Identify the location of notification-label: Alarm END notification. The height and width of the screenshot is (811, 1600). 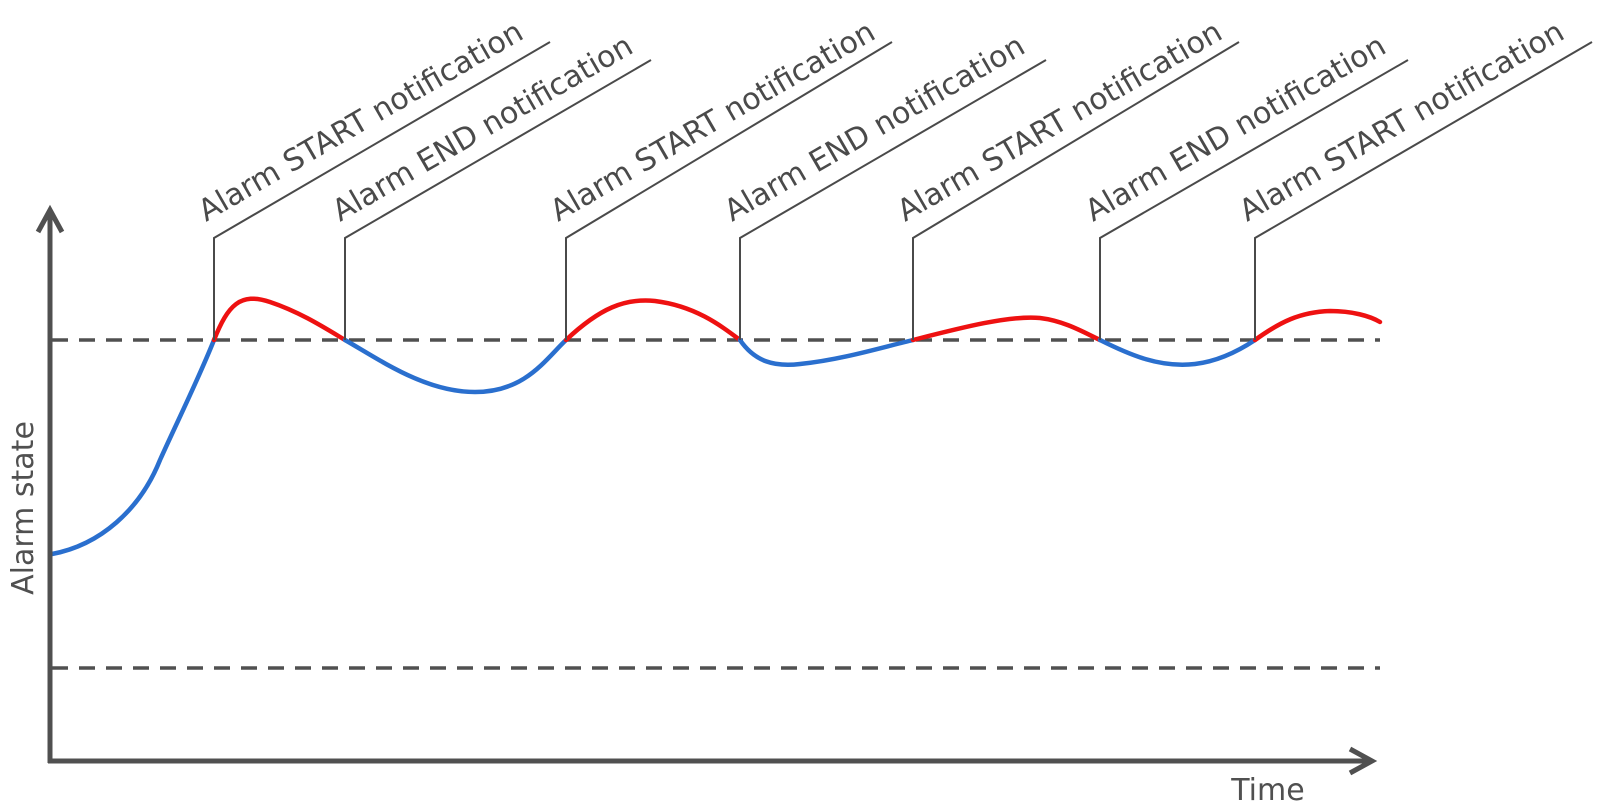
(875, 128).